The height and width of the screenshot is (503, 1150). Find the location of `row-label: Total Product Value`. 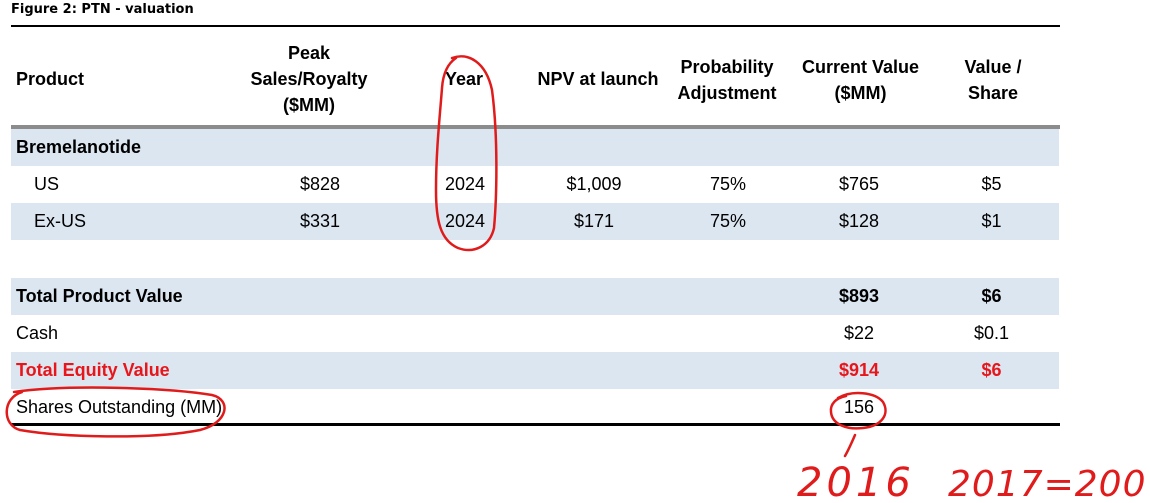

row-label: Total Product Value is located at coordinates (99, 296).